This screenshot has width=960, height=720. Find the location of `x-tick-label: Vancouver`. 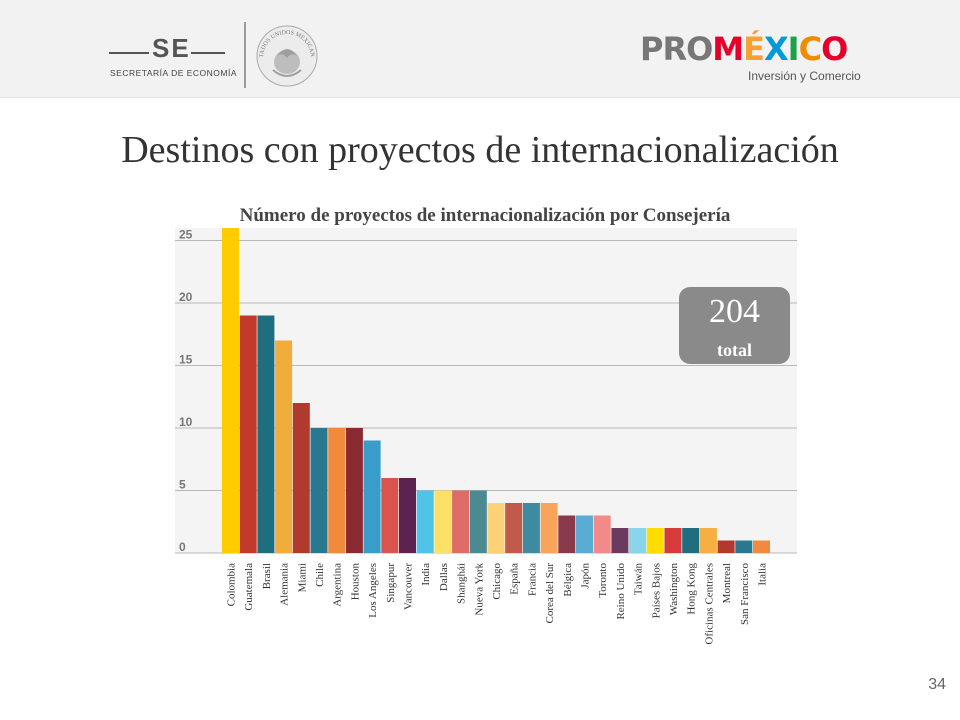

x-tick-label: Vancouver is located at coordinates (409, 586).